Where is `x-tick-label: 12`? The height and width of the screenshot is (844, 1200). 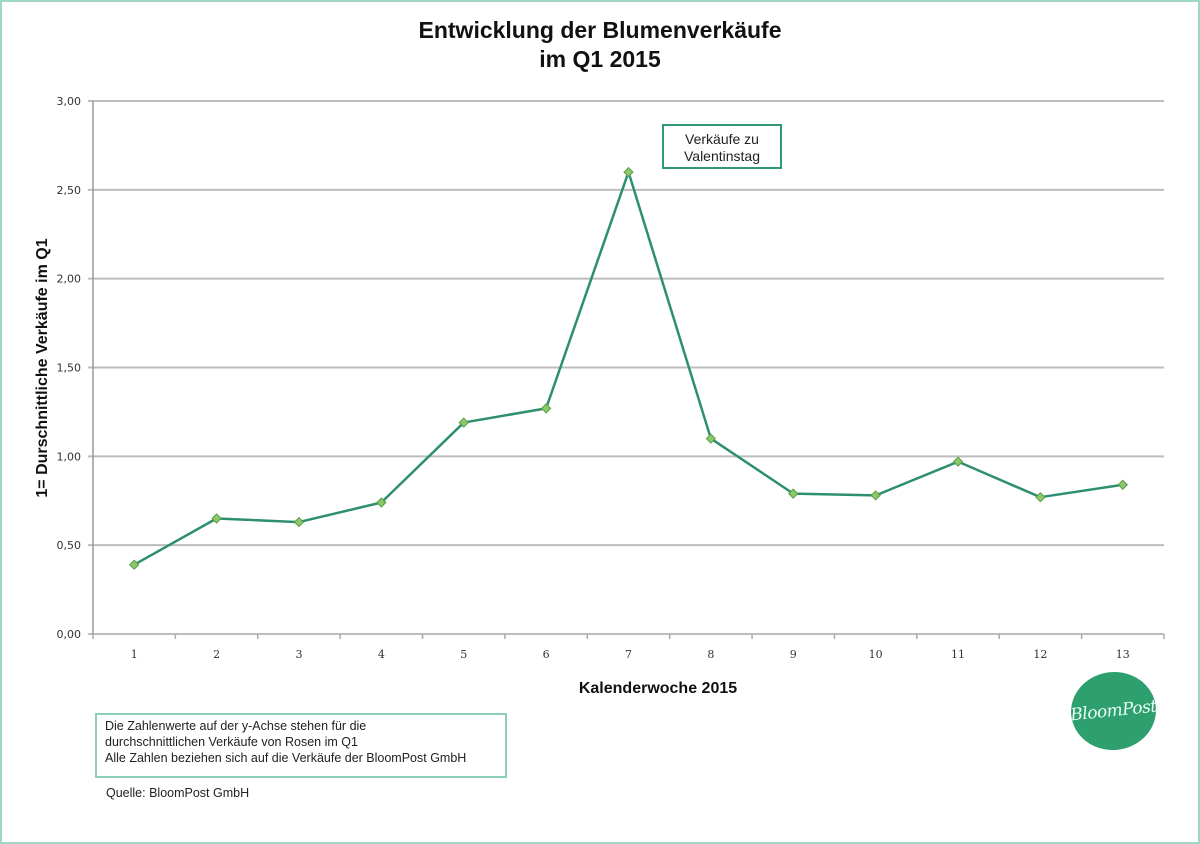
x-tick-label: 12 is located at coordinates (1040, 654).